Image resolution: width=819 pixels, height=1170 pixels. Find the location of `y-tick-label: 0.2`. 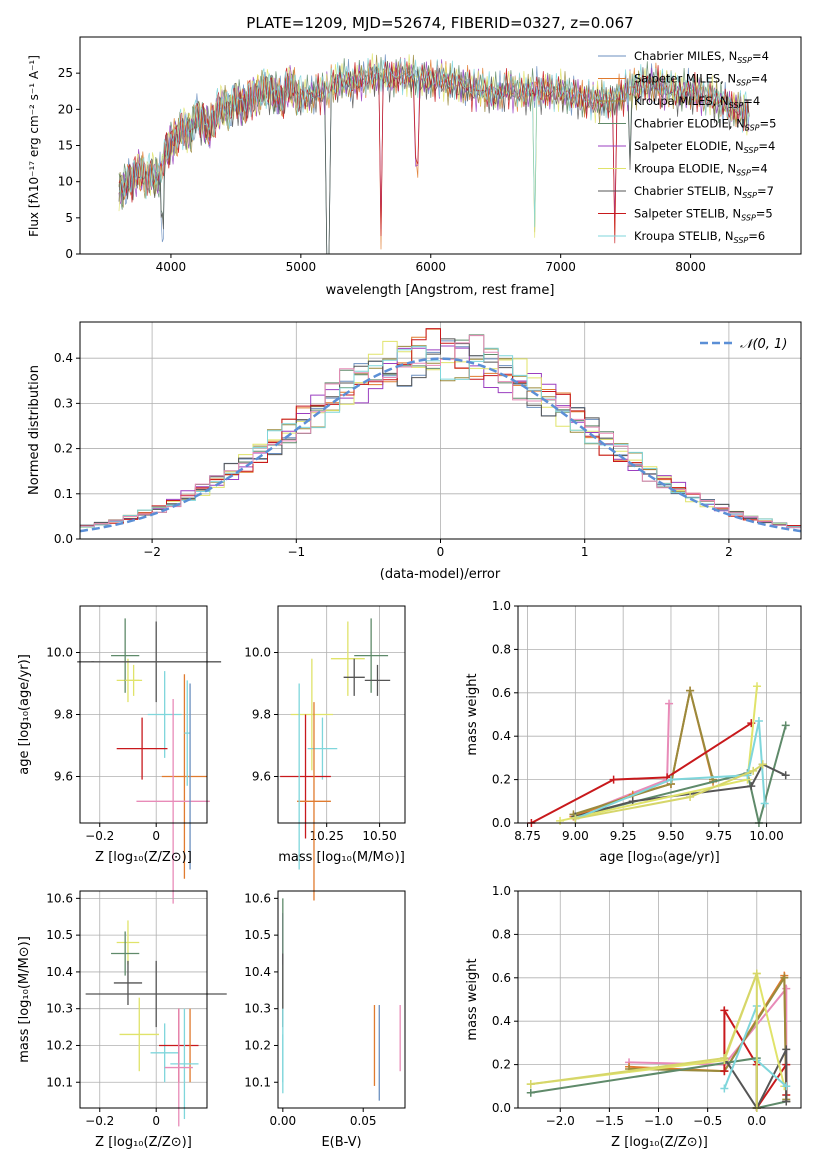

y-tick-label: 0.2 is located at coordinates (501, 780).